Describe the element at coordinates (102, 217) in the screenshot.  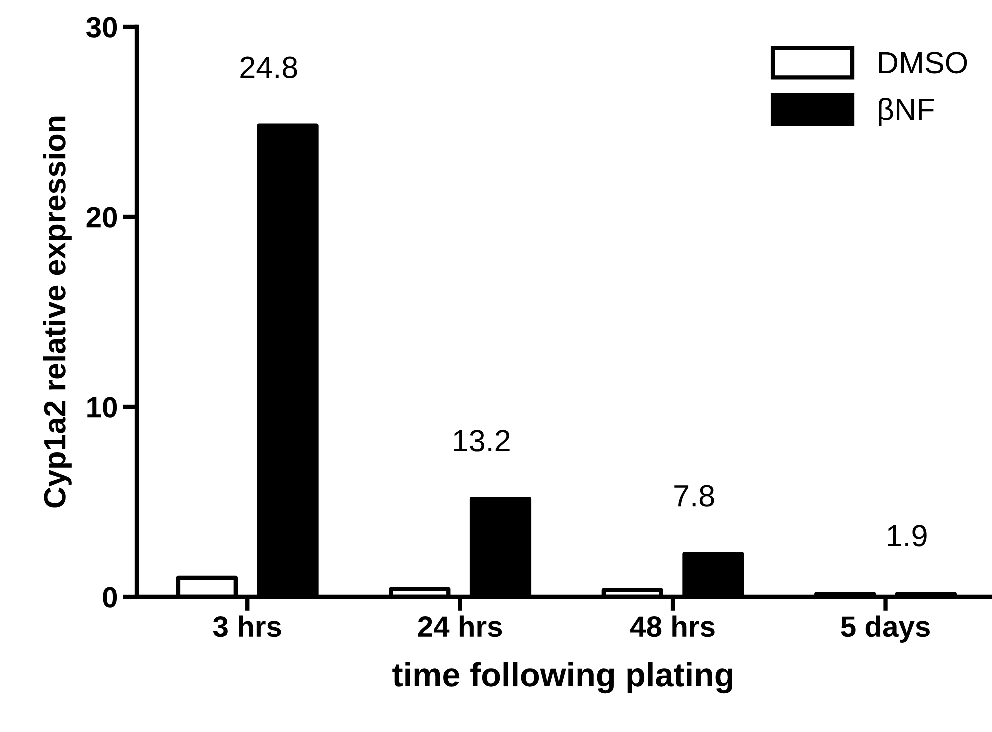
I see `y-tick-label: 20` at that location.